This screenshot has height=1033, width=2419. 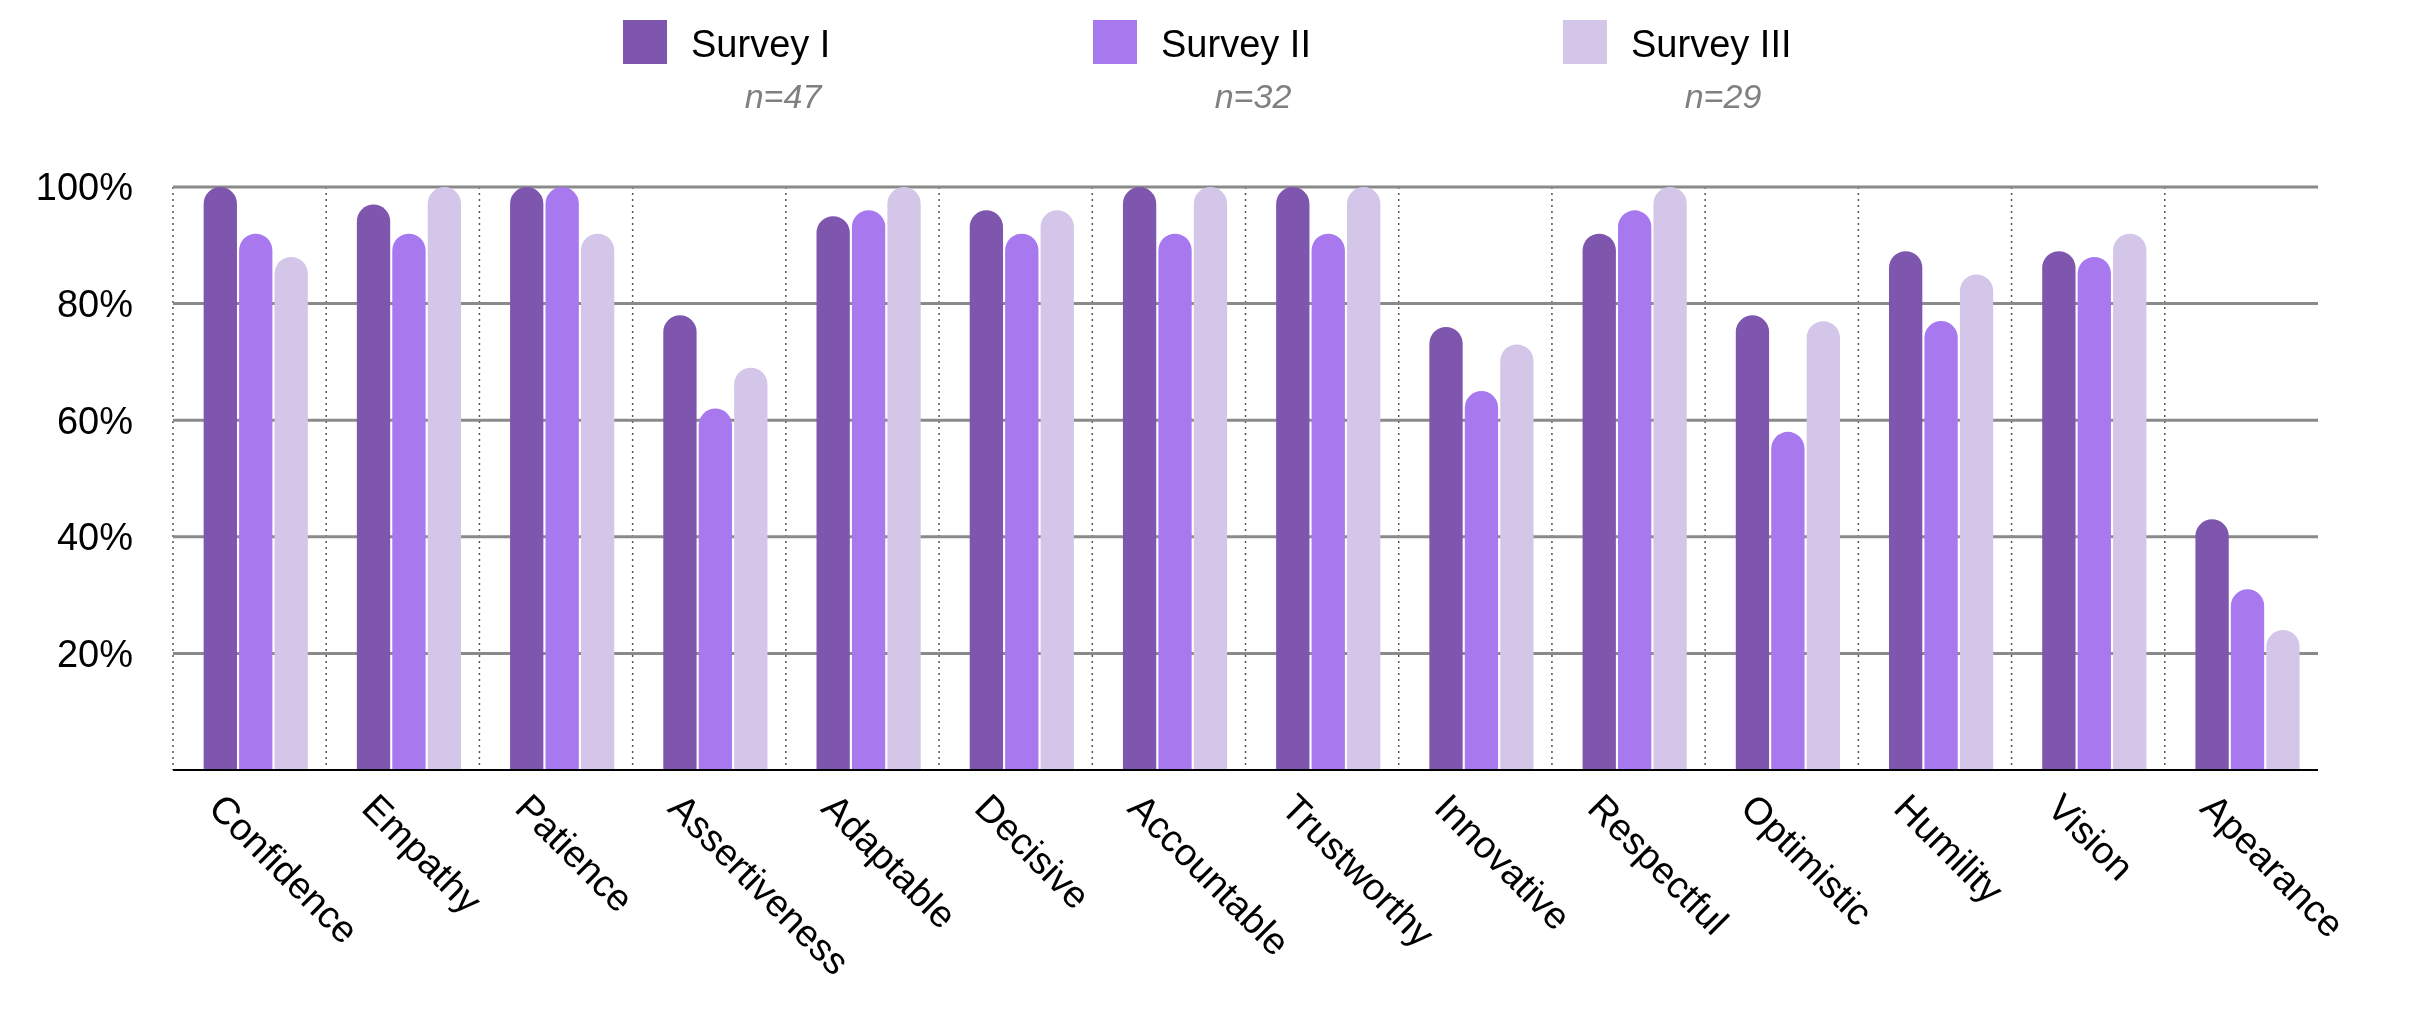 I want to click on y-tick-label: 20%, so click(x=94, y=653).